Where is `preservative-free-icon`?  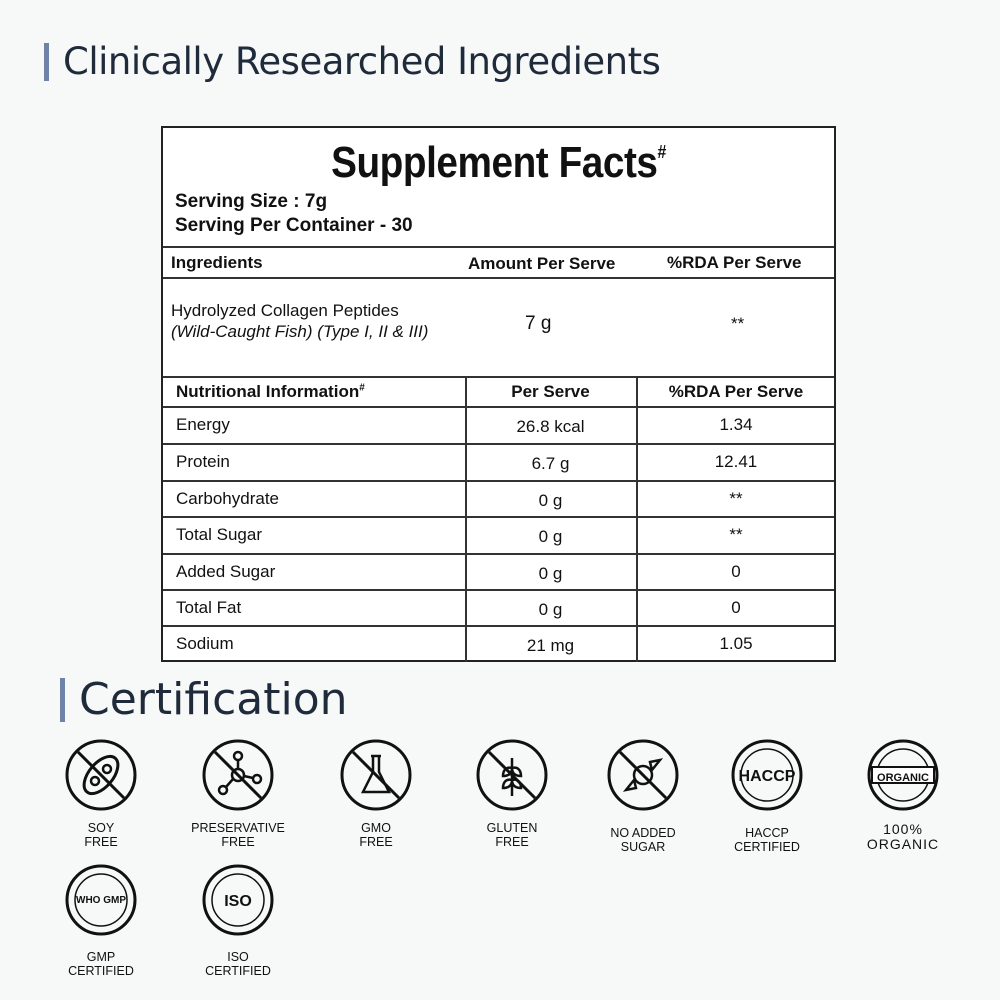
preservative-free-icon is located at coordinates (238, 775).